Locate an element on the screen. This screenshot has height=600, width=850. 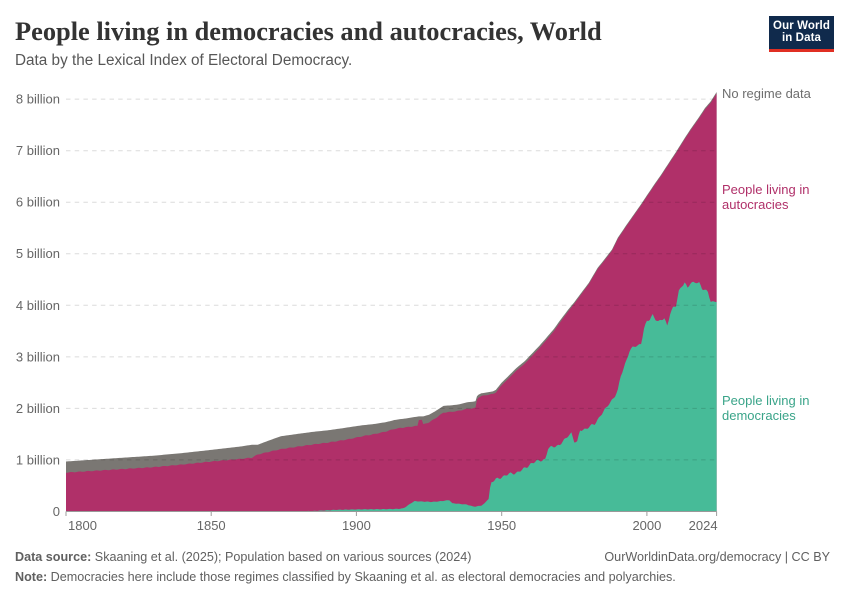
svg-text: democracies is located at coordinates (759, 415).